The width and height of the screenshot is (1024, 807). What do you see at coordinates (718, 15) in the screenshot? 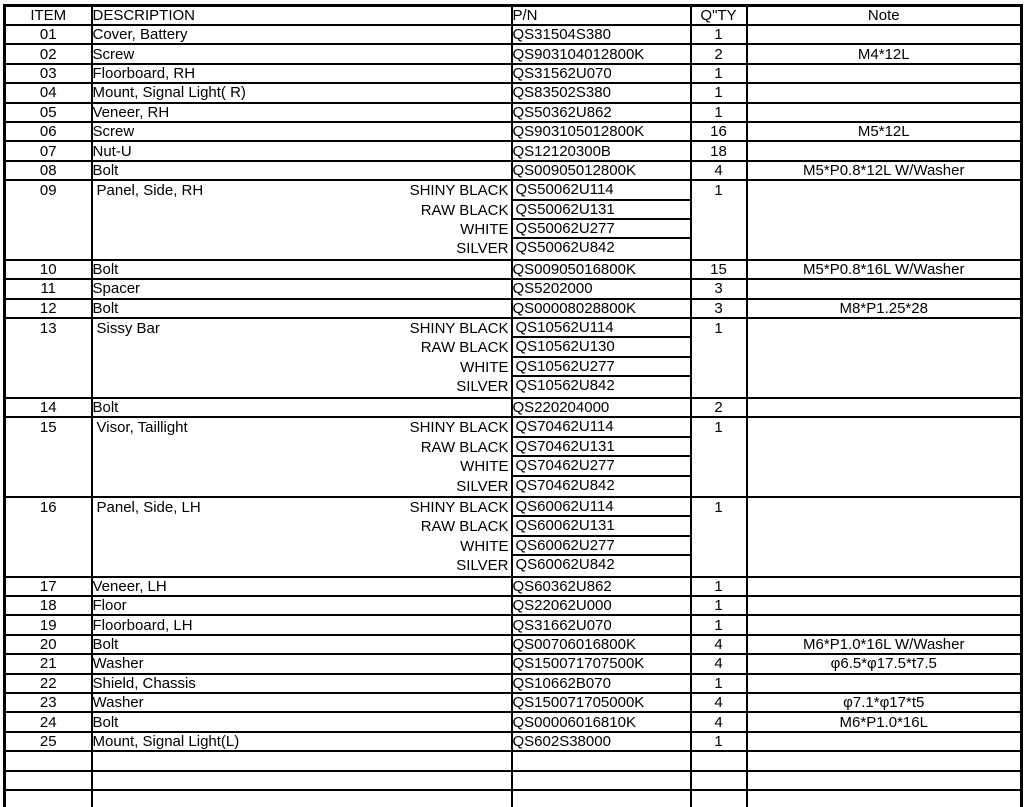
I see `column-header-qty: Q"TY` at bounding box center [718, 15].